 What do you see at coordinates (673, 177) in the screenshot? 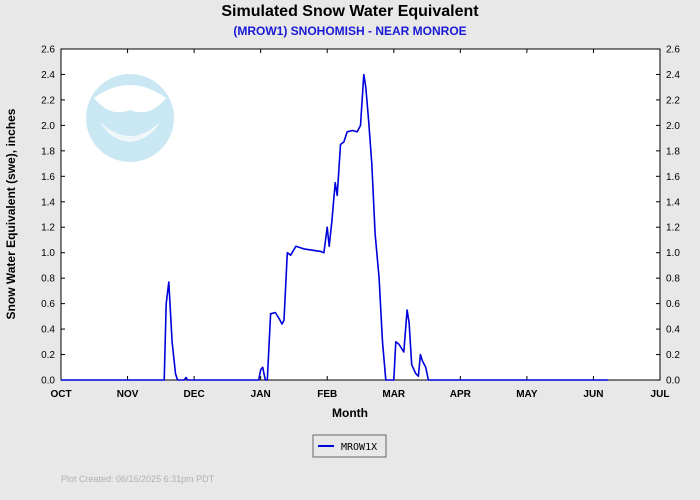
I see `y-tick-label-right: 1.6` at bounding box center [673, 177].